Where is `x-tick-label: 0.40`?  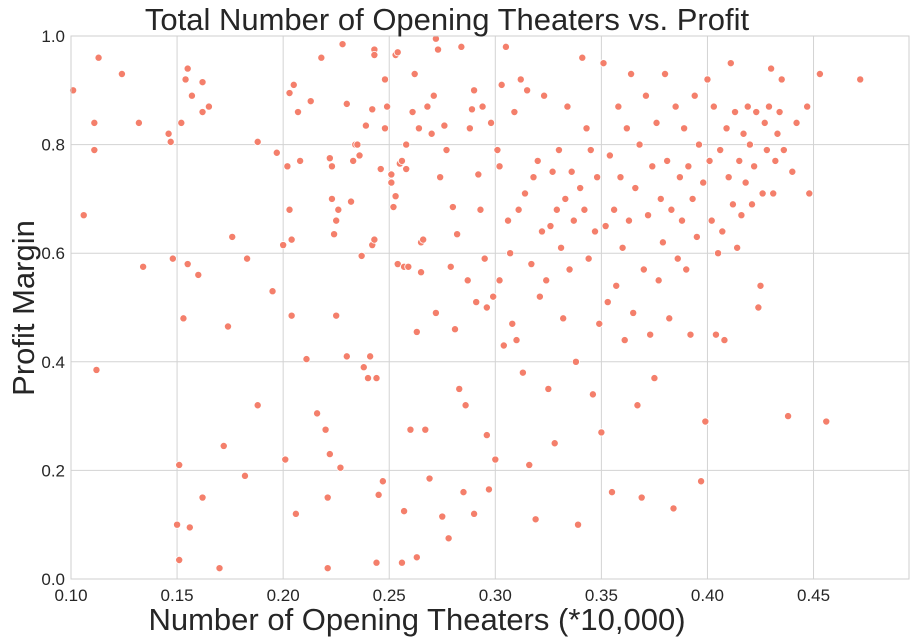
x-tick-label: 0.40 is located at coordinates (707, 595).